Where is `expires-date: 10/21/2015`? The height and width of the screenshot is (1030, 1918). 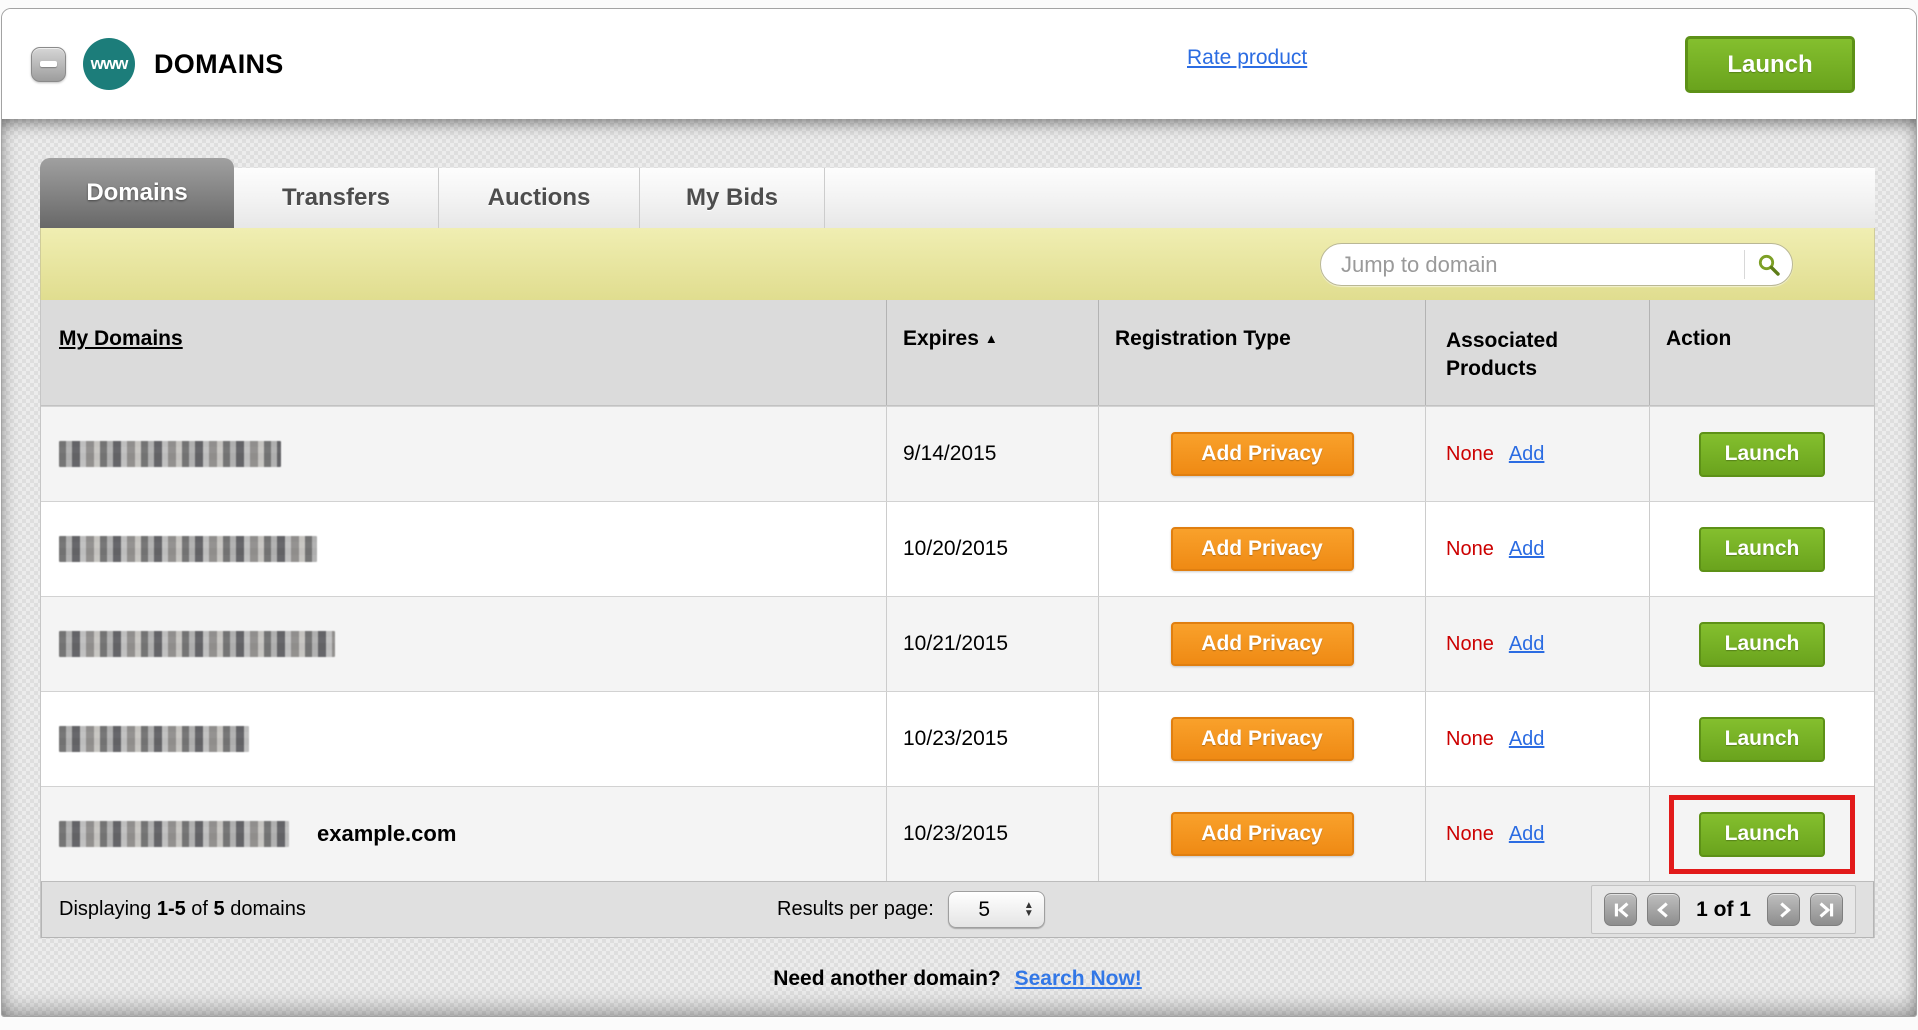 expires-date: 10/21/2015 is located at coordinates (956, 643).